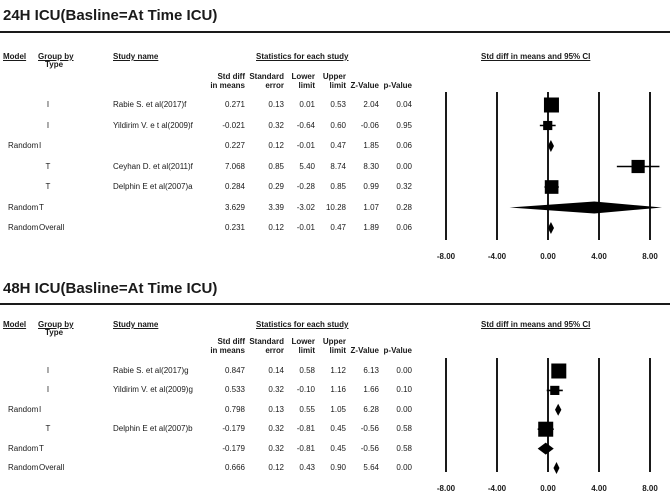  Describe the element at coordinates (371, 467) in the screenshot. I see `row-z: 5.64` at that location.